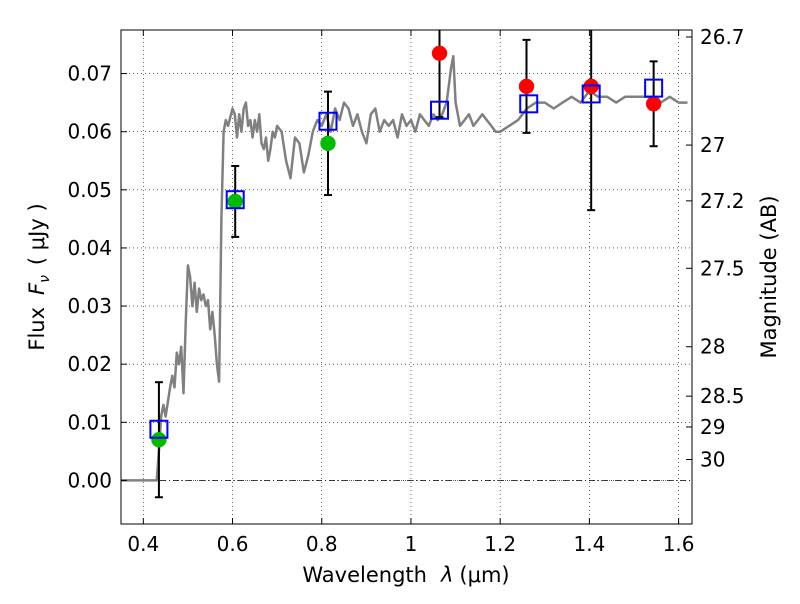 Image resolution: width=800 pixels, height=604 pixels. What do you see at coordinates (722, 201) in the screenshot?
I see `y2-tick-label: 27.2` at bounding box center [722, 201].